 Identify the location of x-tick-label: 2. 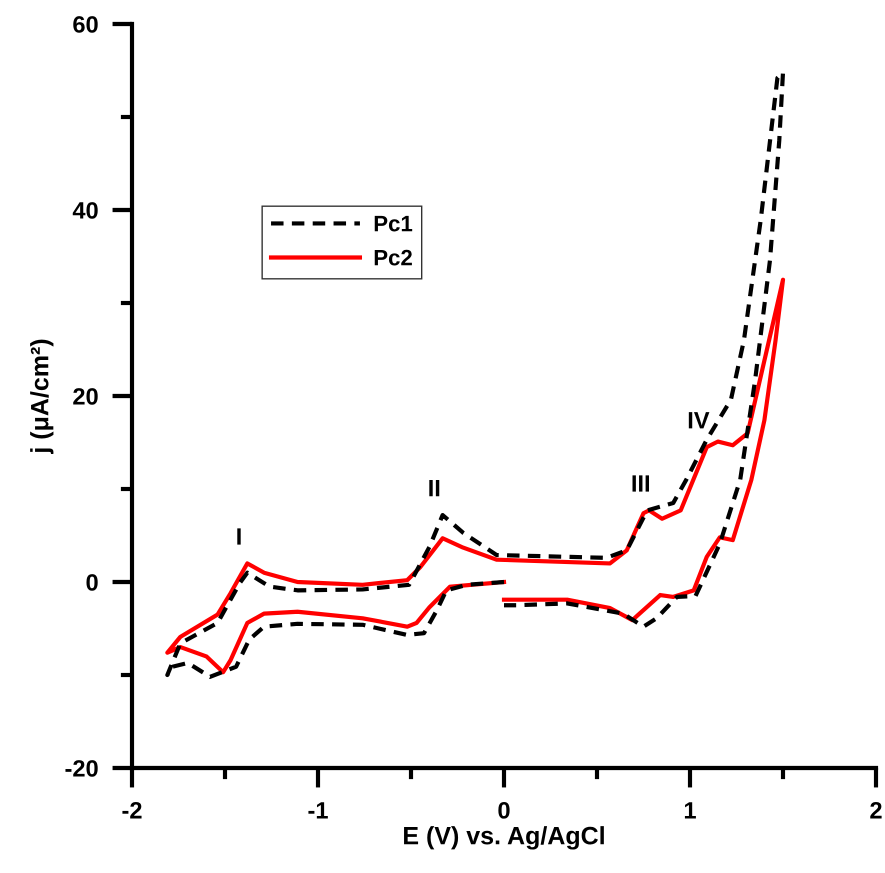
(876, 810).